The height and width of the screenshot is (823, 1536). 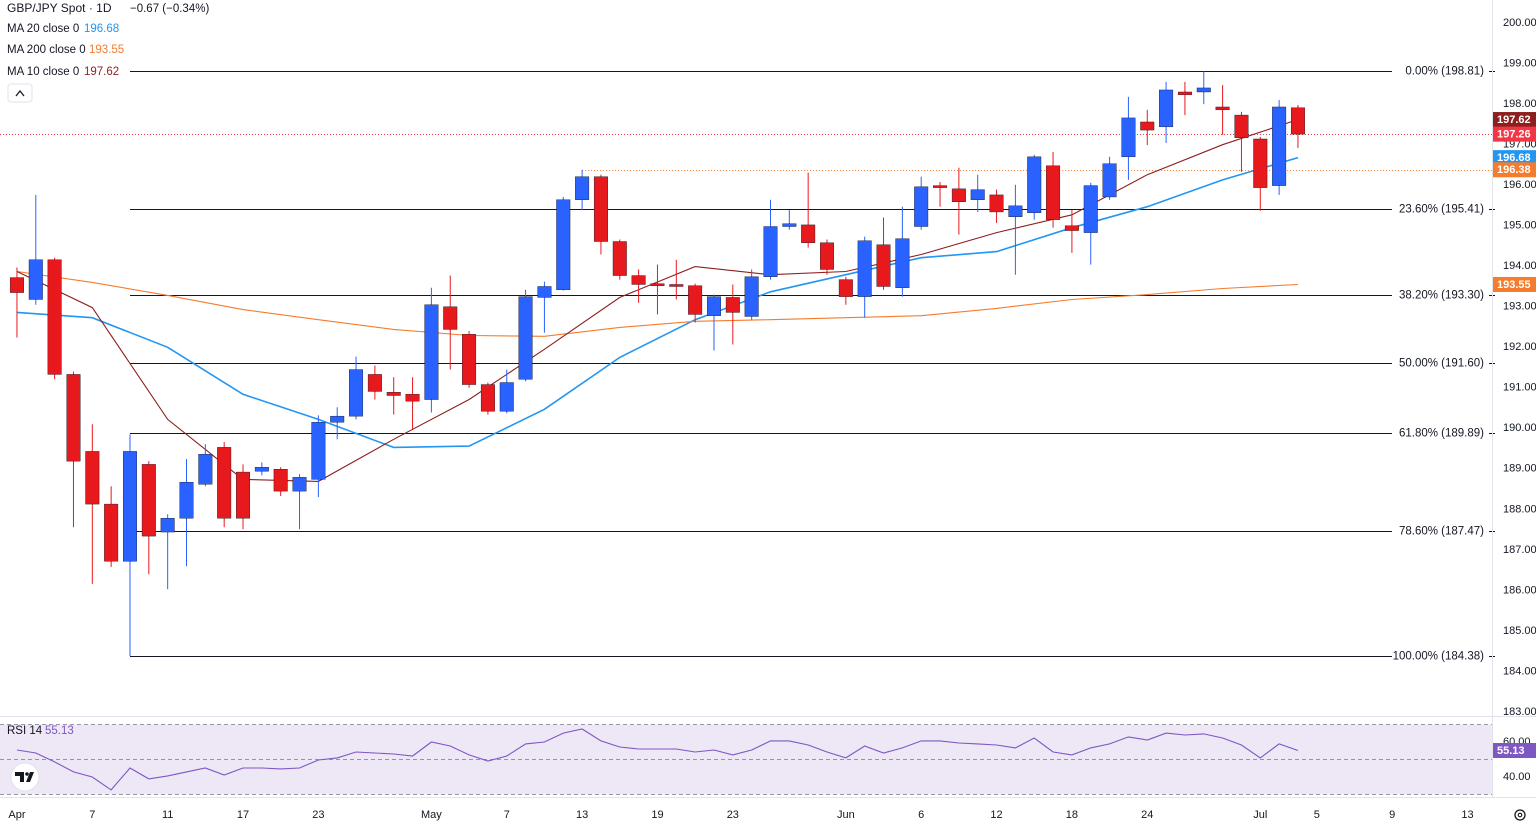 What do you see at coordinates (1519, 266) in the screenshot?
I see `y-tick-label: 194.00` at bounding box center [1519, 266].